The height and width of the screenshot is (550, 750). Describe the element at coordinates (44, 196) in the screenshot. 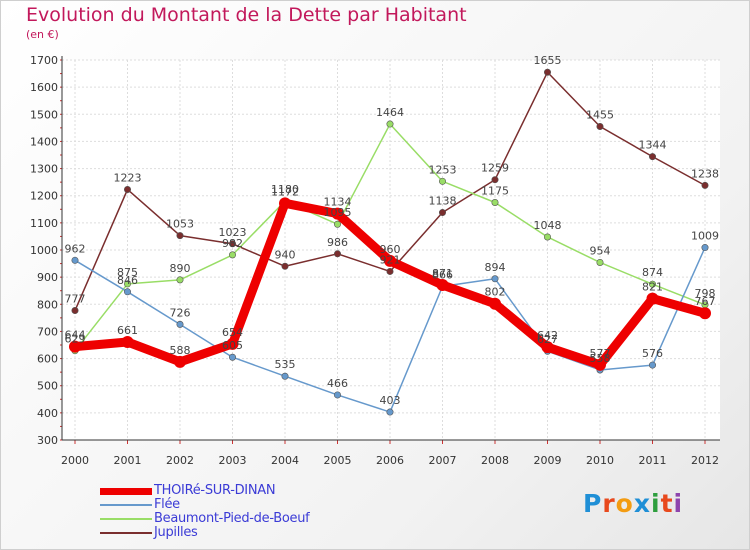

I see `y-tick-label: 1200` at that location.